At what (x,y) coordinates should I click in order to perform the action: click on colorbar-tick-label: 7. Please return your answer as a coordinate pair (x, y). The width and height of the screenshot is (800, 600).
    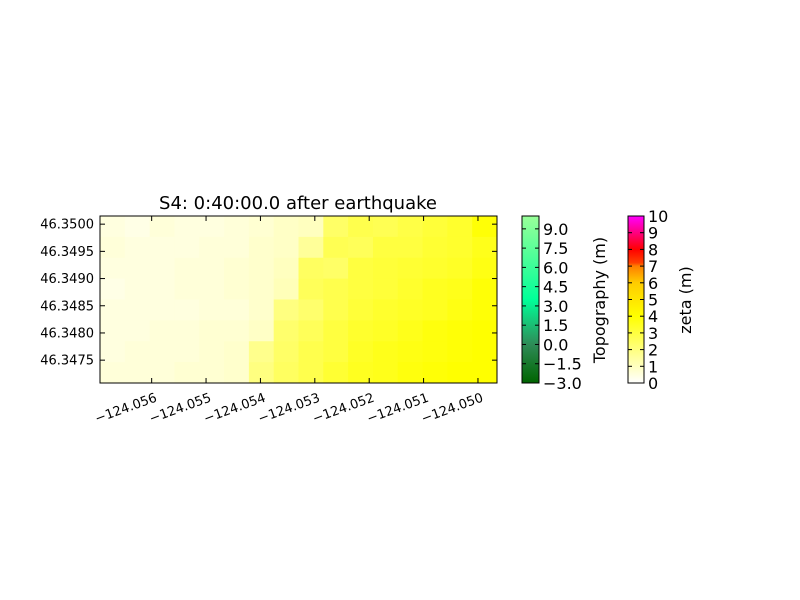
    Looking at the image, I should click on (653, 266).